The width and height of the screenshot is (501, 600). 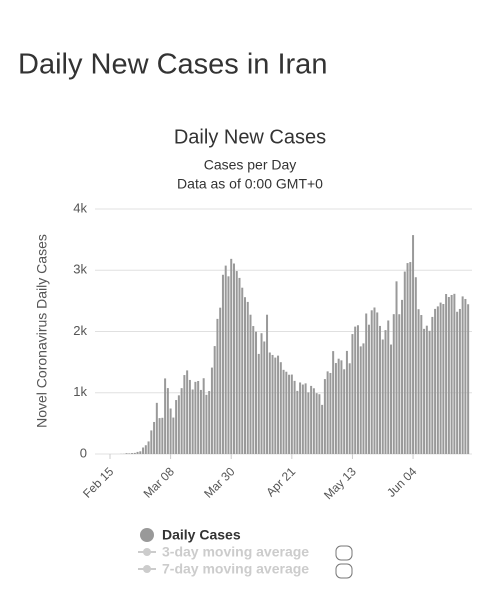 What do you see at coordinates (219, 482) in the screenshot?
I see `x-tick-label: Mar 30` at bounding box center [219, 482].